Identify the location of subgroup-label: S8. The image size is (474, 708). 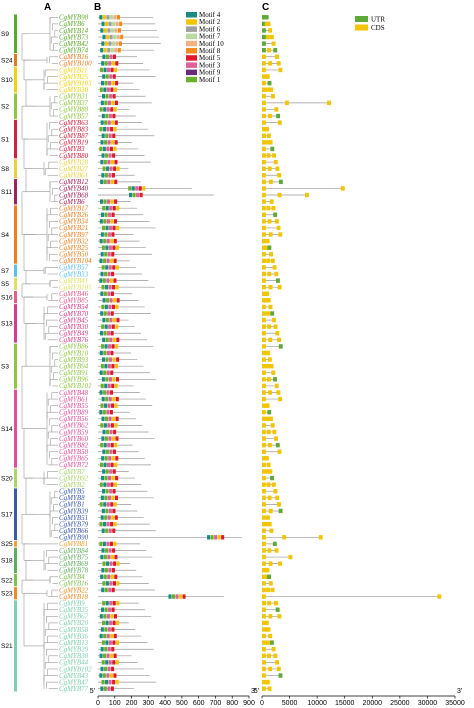
(5, 169).